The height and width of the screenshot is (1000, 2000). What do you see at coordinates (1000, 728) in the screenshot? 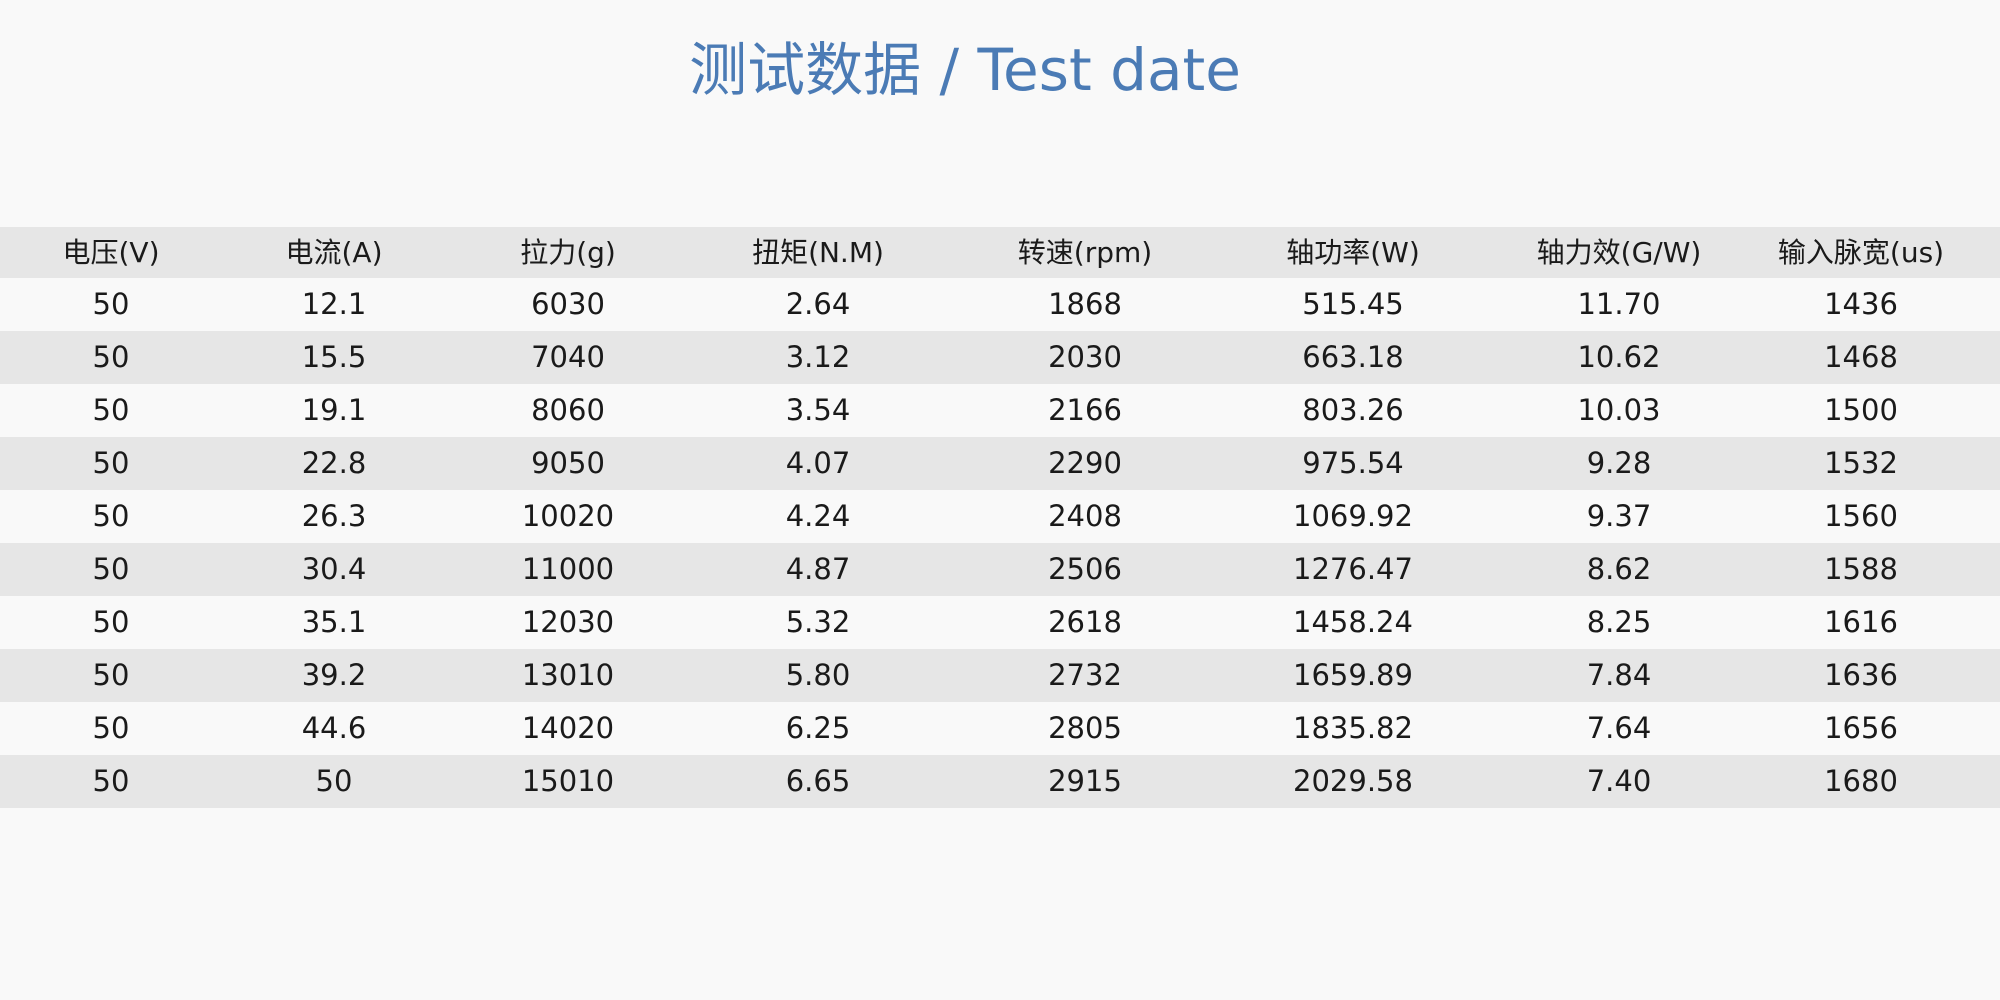
I see `table-row: 50 44.6 14020 6.25 2805 1835.82 7.64 1656` at bounding box center [1000, 728].